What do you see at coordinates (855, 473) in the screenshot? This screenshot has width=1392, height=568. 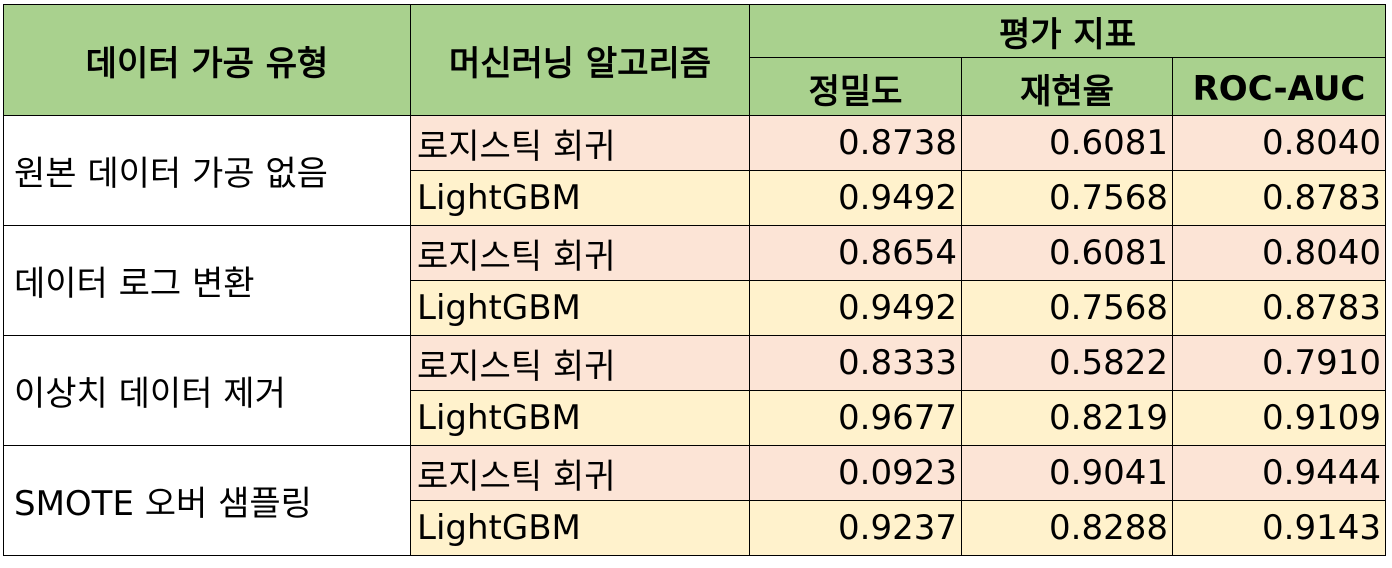 I see `precision-cell: 0.0923` at bounding box center [855, 473].